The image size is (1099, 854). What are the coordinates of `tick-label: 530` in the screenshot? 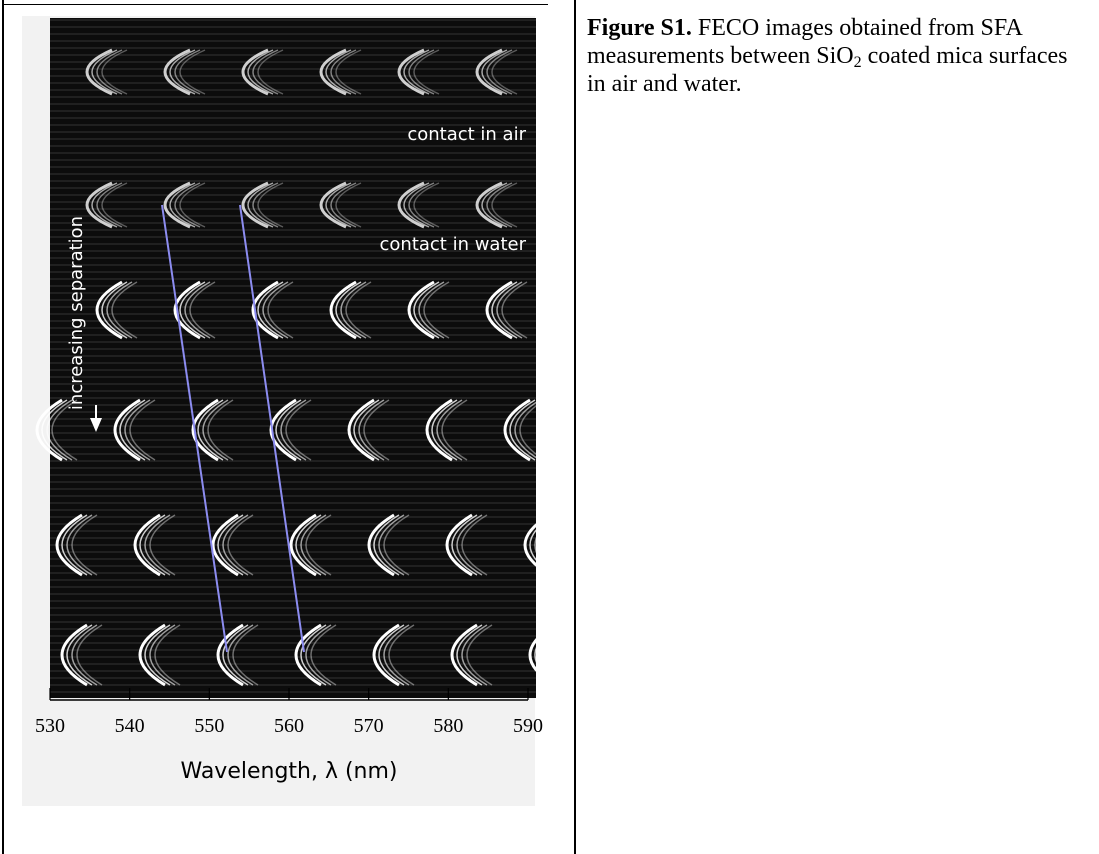 It's located at (50, 726).